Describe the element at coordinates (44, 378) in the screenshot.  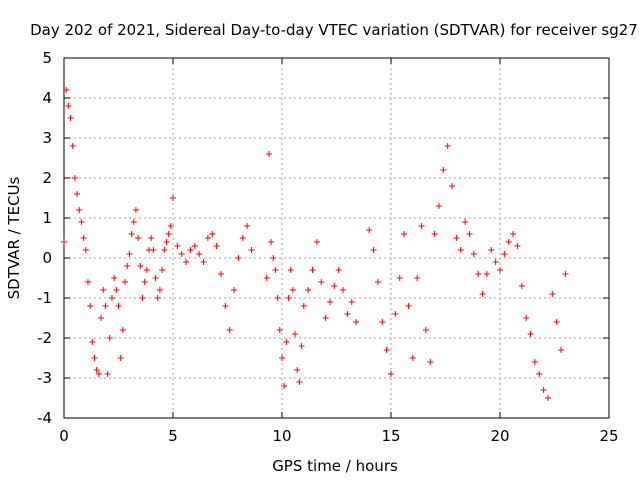
I see `y-tick-label: -3` at that location.